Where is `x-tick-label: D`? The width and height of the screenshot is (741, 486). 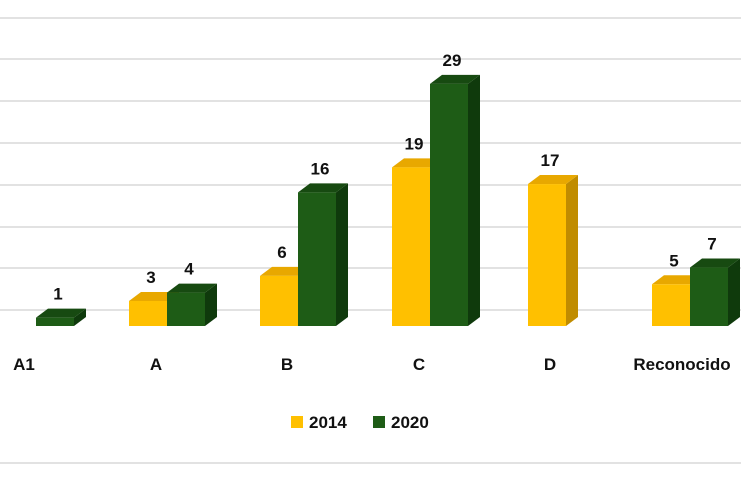
x-tick-label: D is located at coordinates (550, 364).